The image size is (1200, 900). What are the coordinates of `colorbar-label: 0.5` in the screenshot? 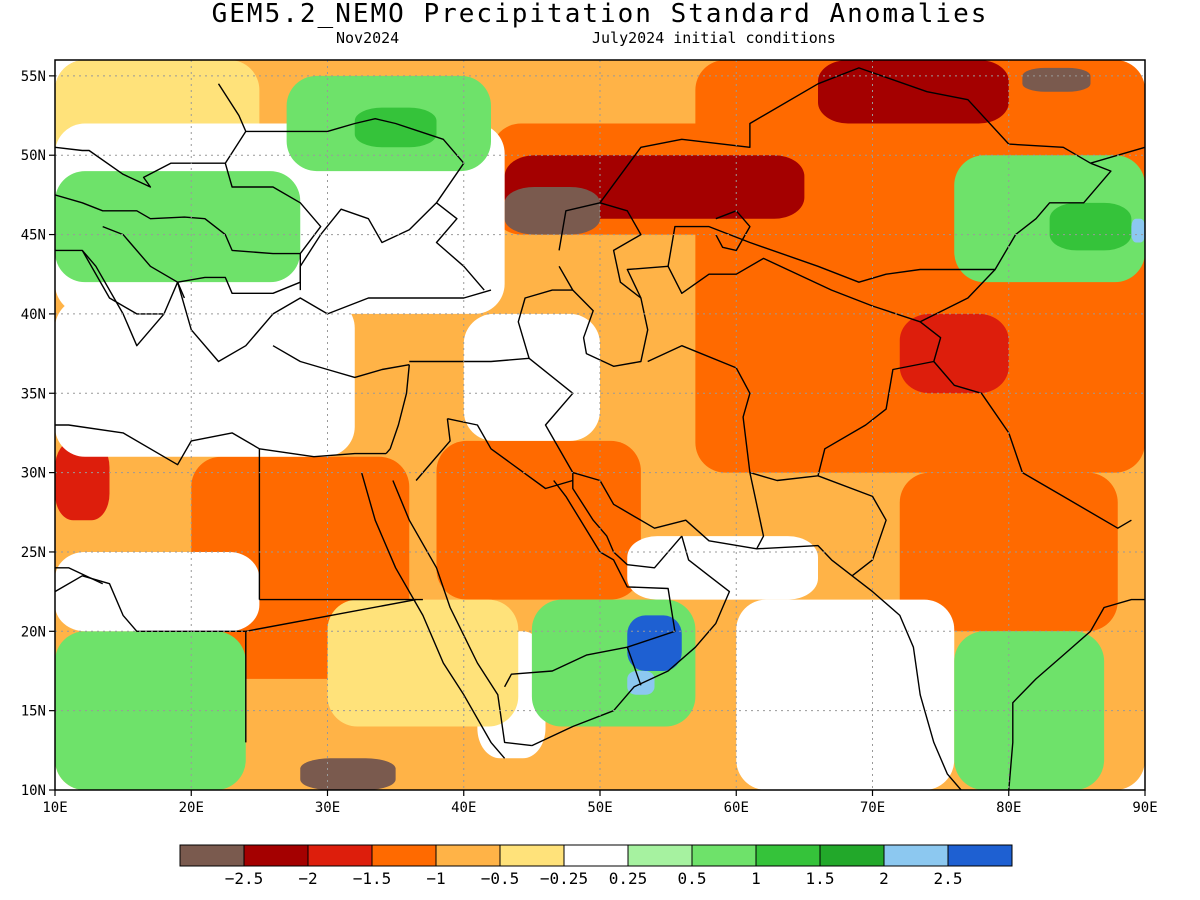 It's located at (692, 878).